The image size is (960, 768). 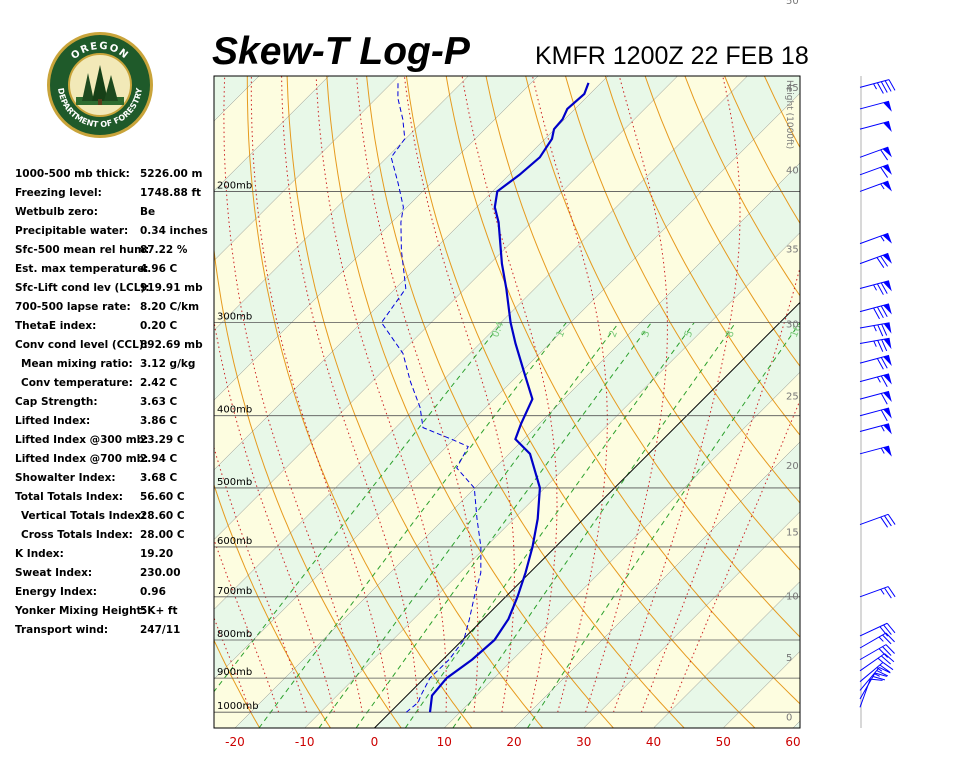 What do you see at coordinates (170, 307) in the screenshot?
I see `index-value: 8.20 C/km` at bounding box center [170, 307].